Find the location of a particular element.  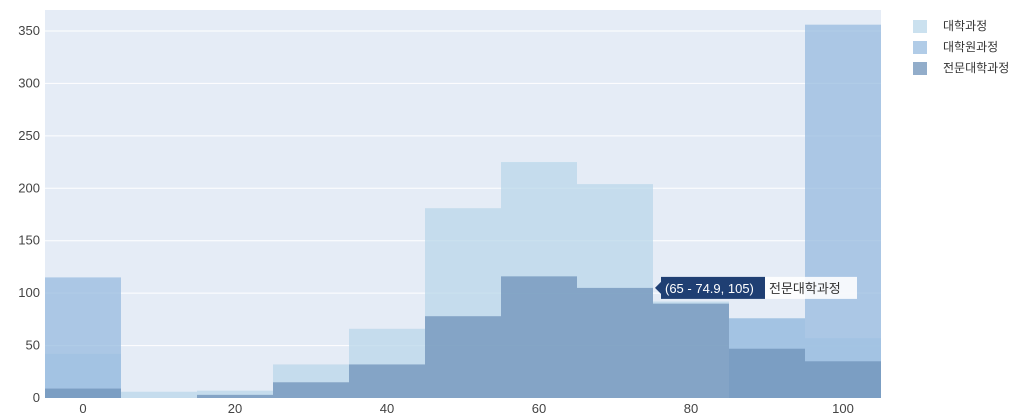

tooltip-pointer is located at coordinates (658, 287).